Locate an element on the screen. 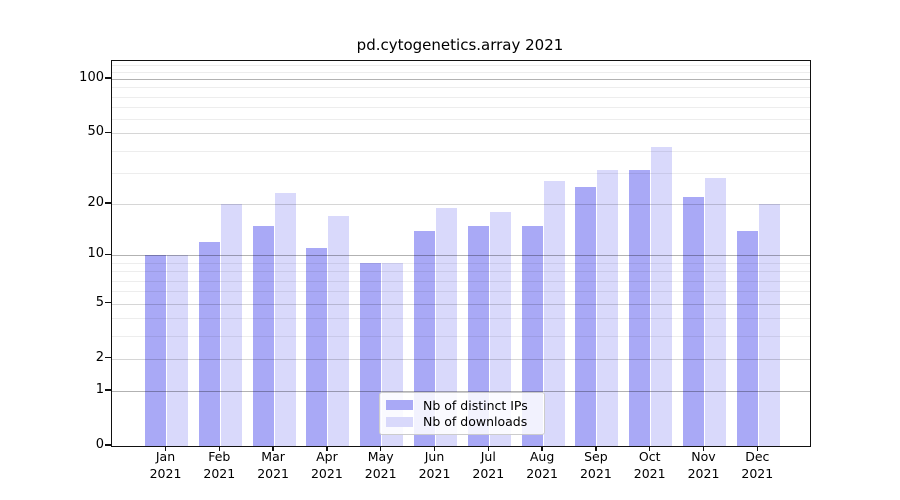  bar-downloads-mar is located at coordinates (285, 319).